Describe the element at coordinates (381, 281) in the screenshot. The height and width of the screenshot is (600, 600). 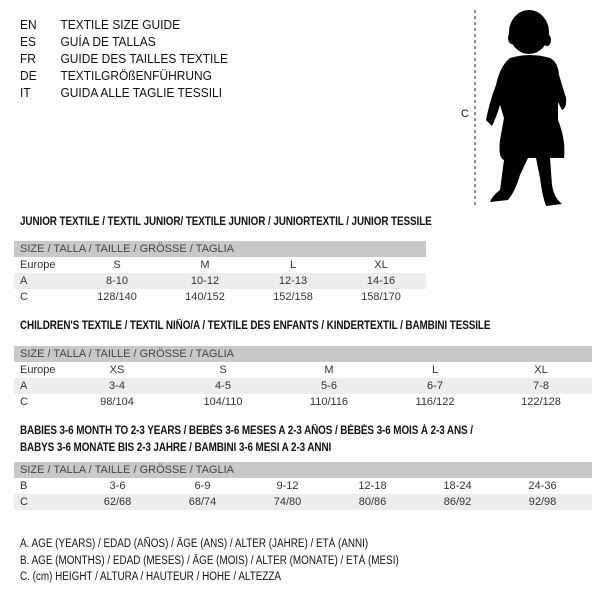
I see `table-cell: 14-16` at that location.